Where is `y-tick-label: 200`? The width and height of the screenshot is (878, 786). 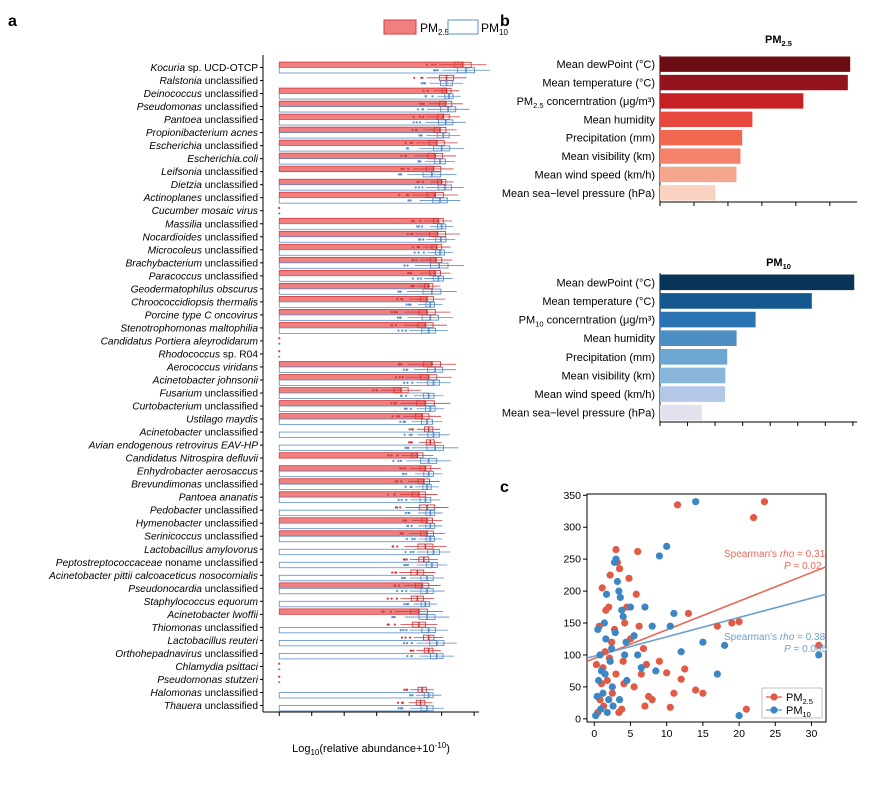 y-tick-label: 200 is located at coordinates (572, 592).